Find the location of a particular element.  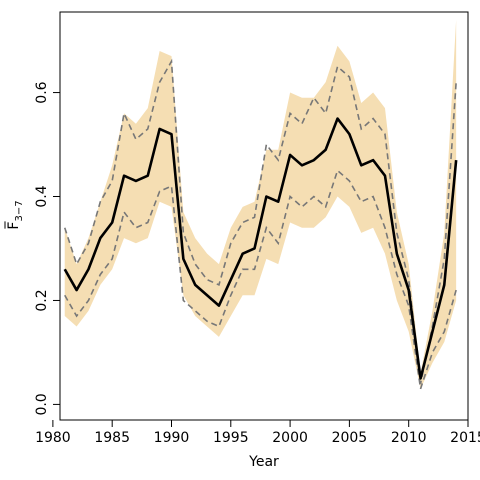

y-axis-title-main: F̅ is located at coordinates (13, 225).